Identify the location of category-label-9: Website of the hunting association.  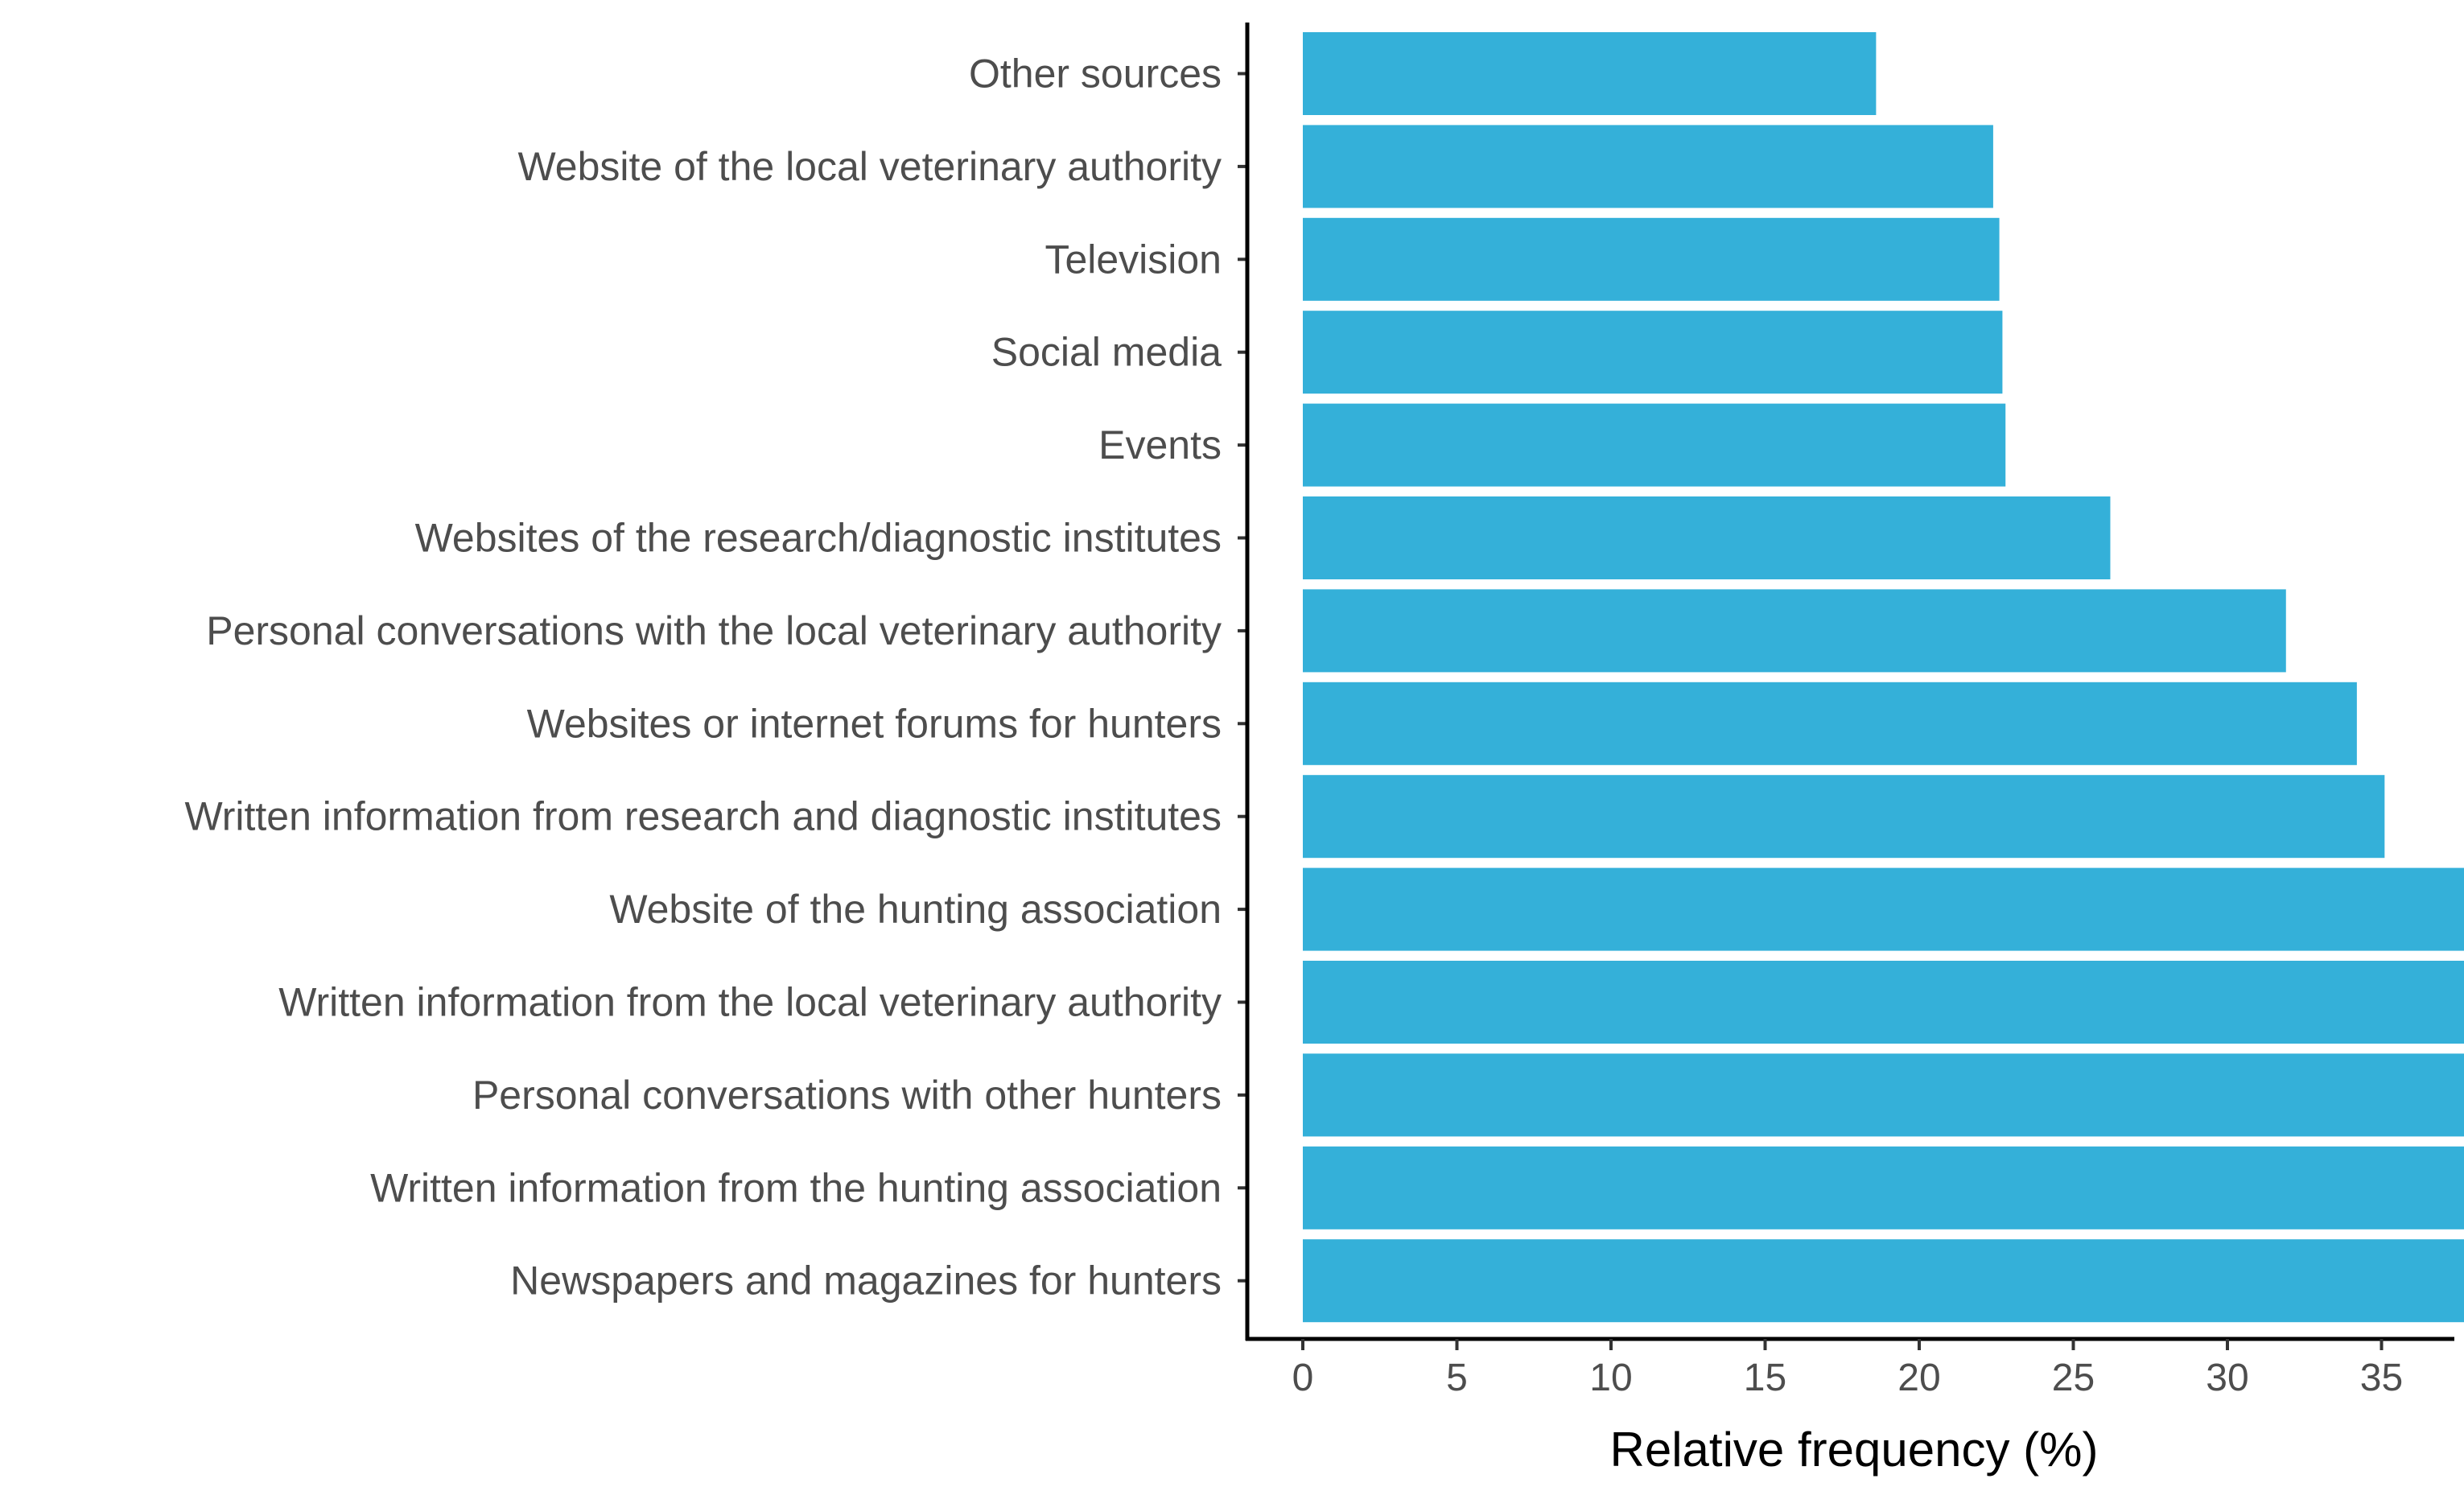
(916, 910).